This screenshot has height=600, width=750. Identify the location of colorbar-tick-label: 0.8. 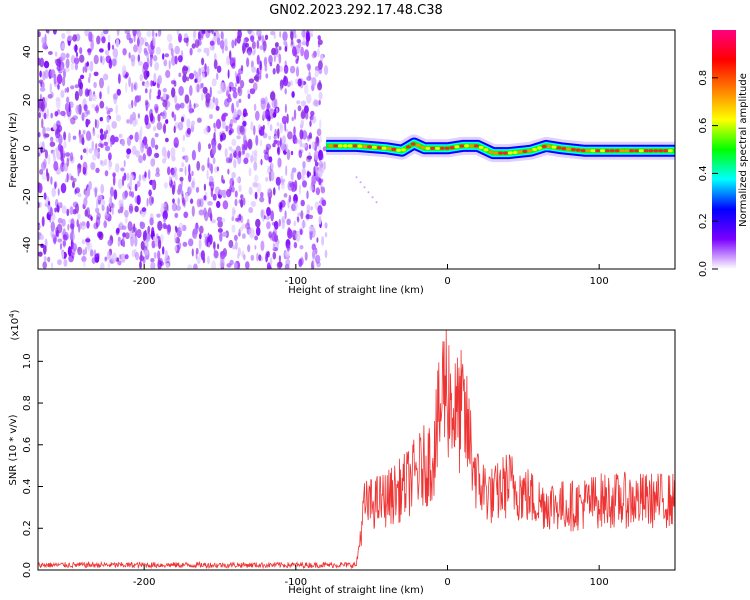
(703, 78).